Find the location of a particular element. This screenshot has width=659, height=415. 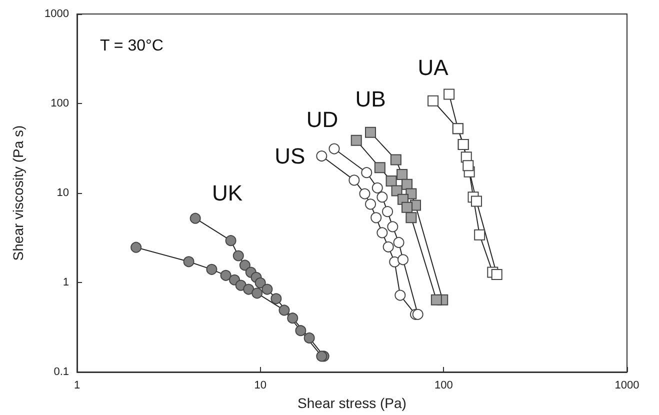

series-label: UA is located at coordinates (433, 67).